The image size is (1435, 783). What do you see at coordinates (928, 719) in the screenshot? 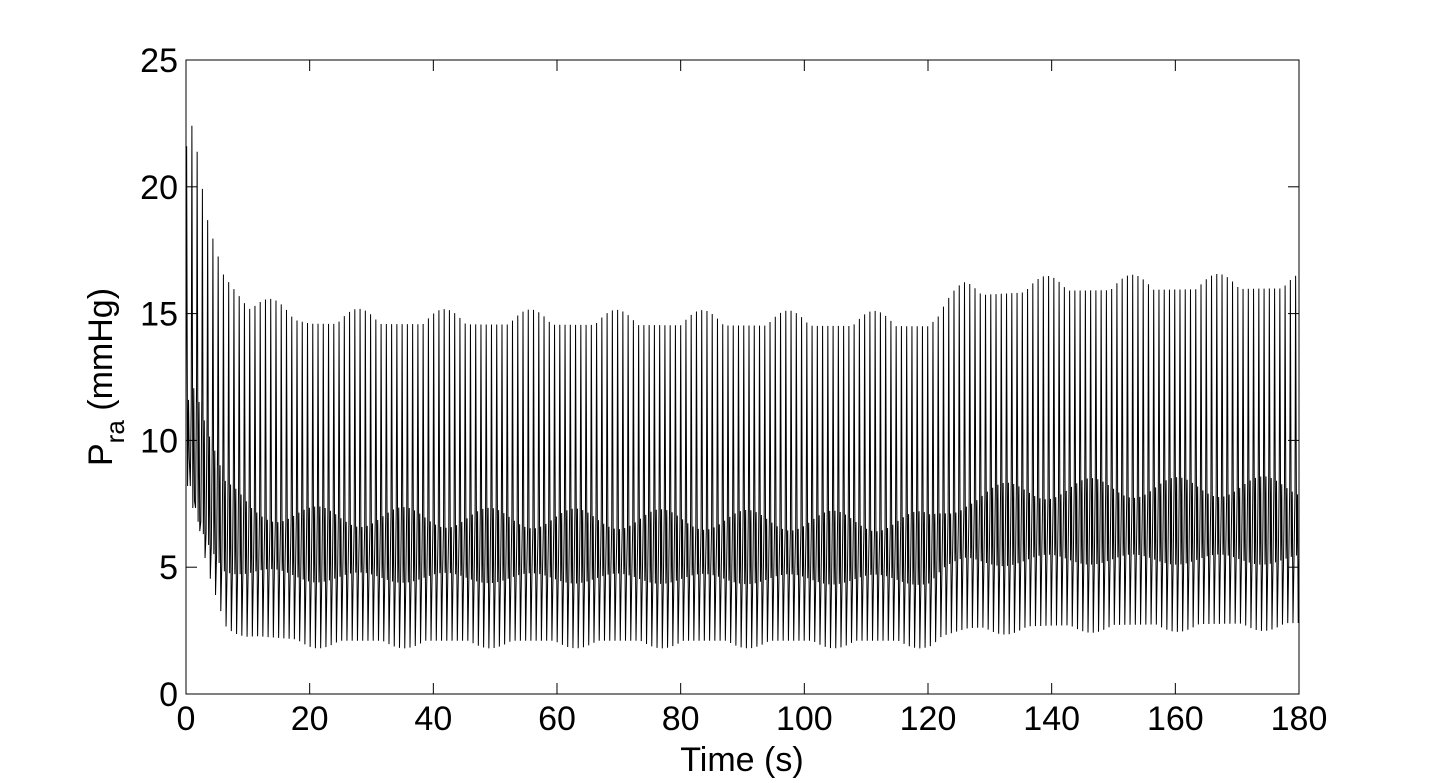
I see `x-tick-label: 120` at bounding box center [928, 719].